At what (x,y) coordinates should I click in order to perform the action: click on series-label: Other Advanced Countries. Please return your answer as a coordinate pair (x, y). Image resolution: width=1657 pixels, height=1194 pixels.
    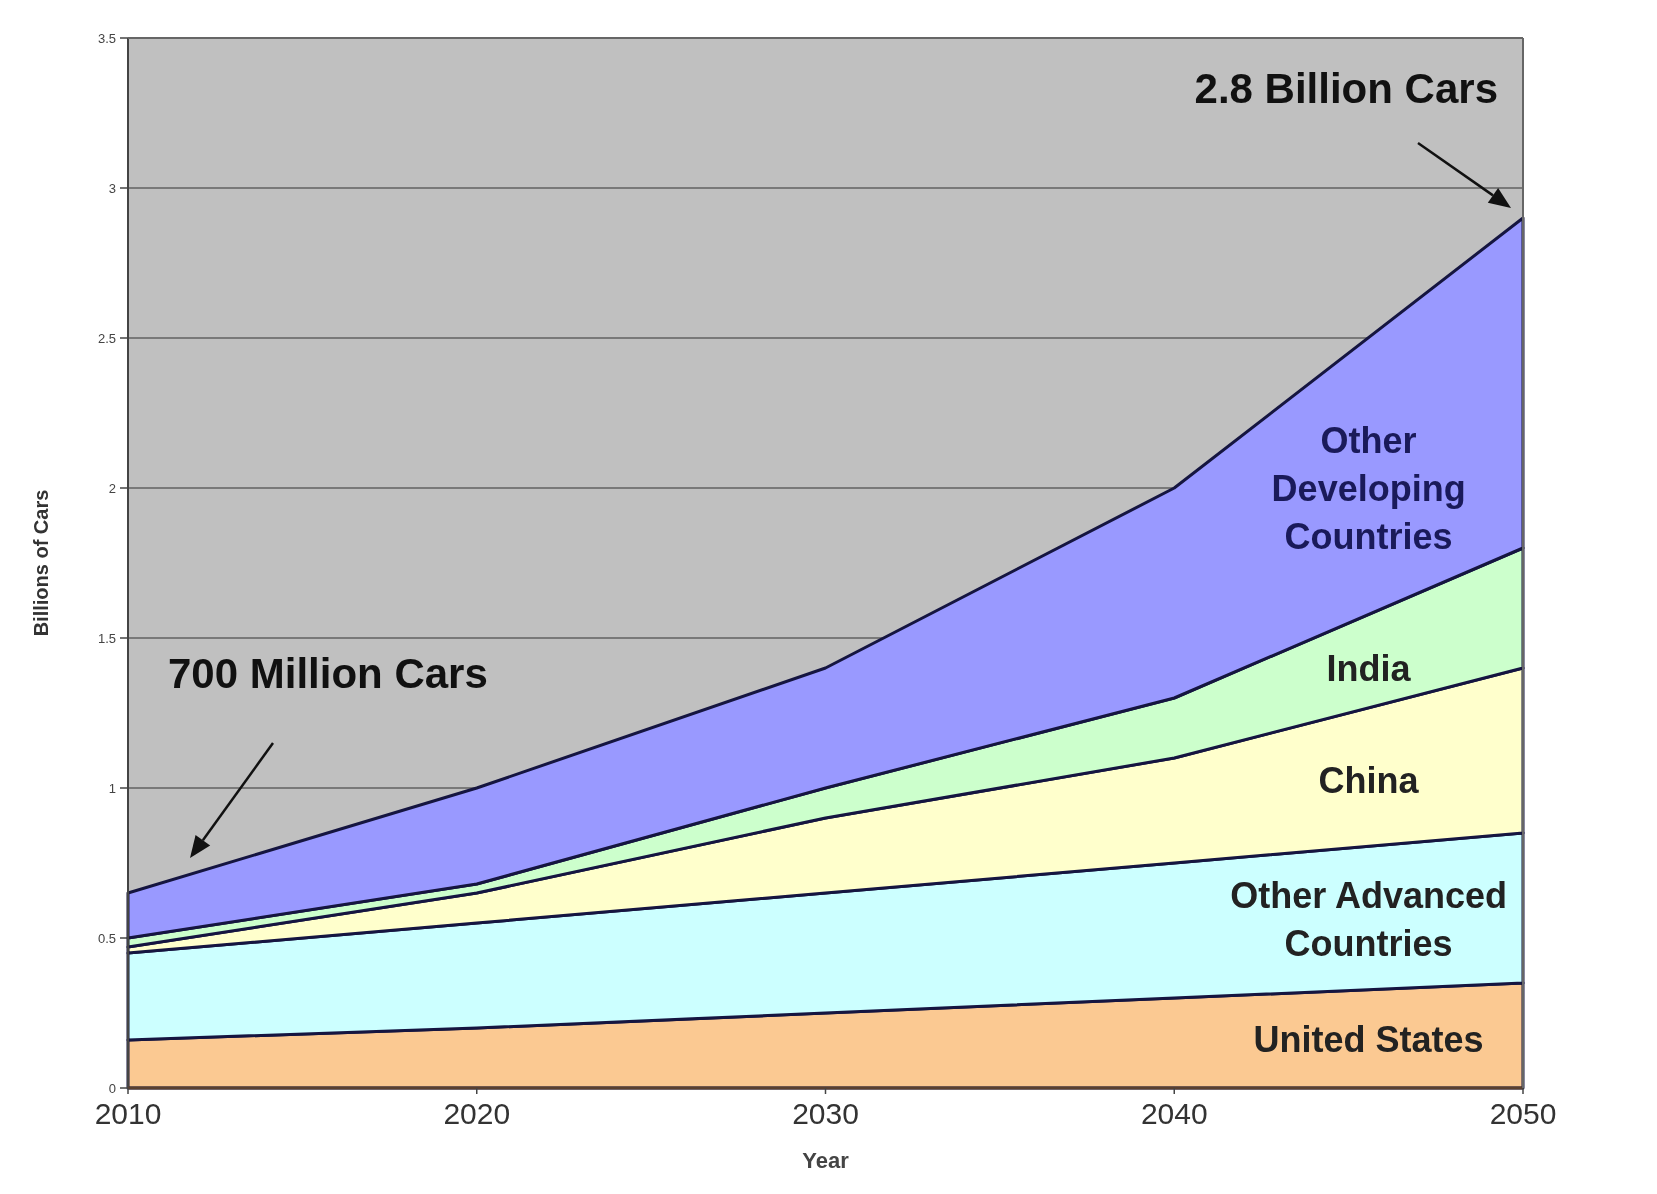
    Looking at the image, I should click on (1368, 919).